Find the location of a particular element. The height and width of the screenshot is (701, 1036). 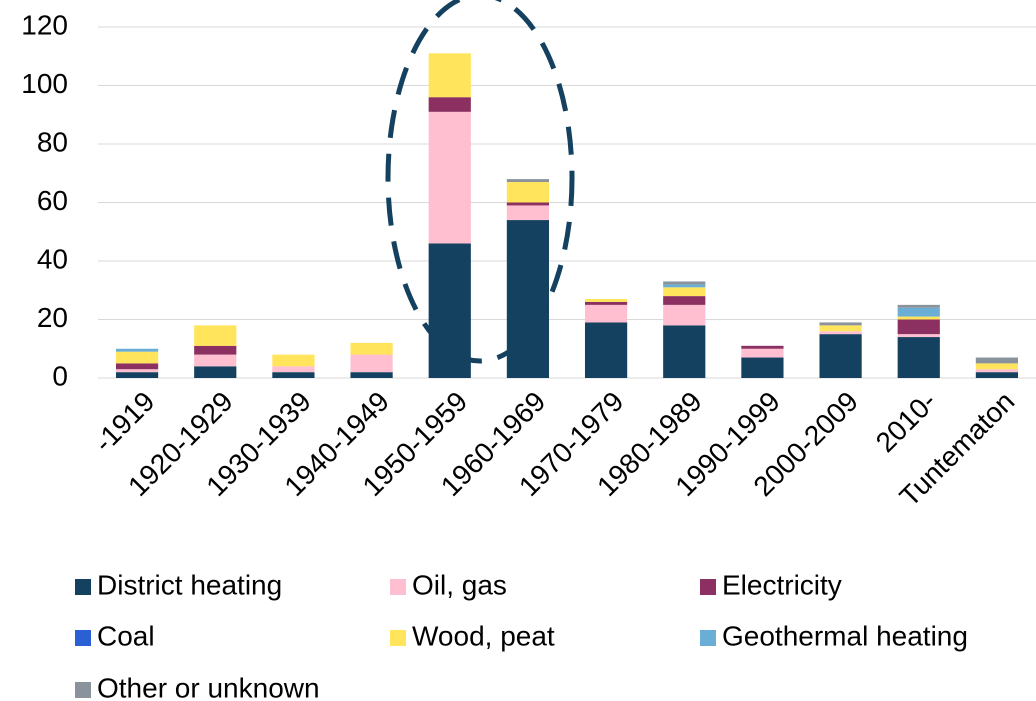

legend-label: Other or unknown is located at coordinates (208, 686).